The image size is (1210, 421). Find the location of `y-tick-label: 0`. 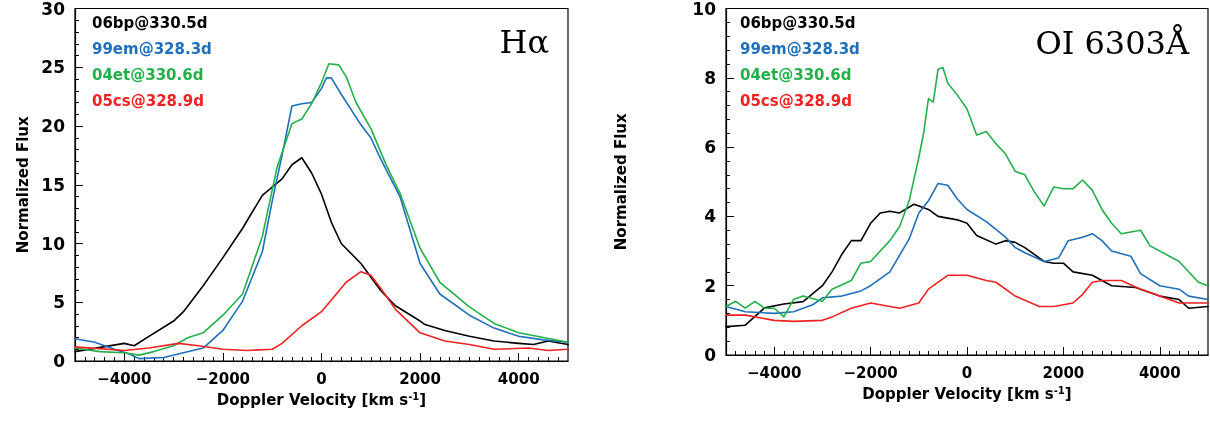

y-tick-label: 0 is located at coordinates (710, 355).